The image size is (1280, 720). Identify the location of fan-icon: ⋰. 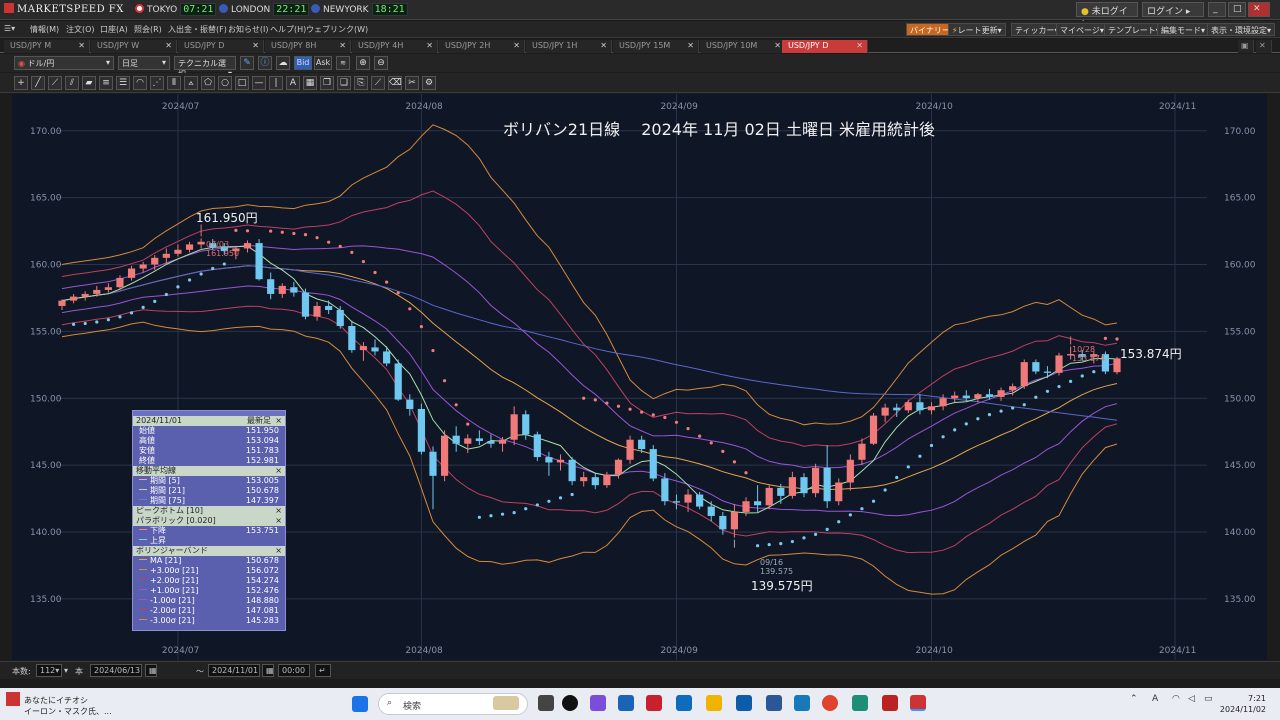
(157, 83).